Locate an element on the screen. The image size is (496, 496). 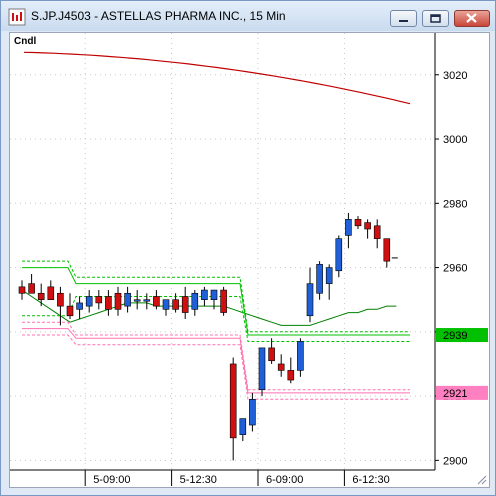
study-label: Cndl is located at coordinates (25, 41).